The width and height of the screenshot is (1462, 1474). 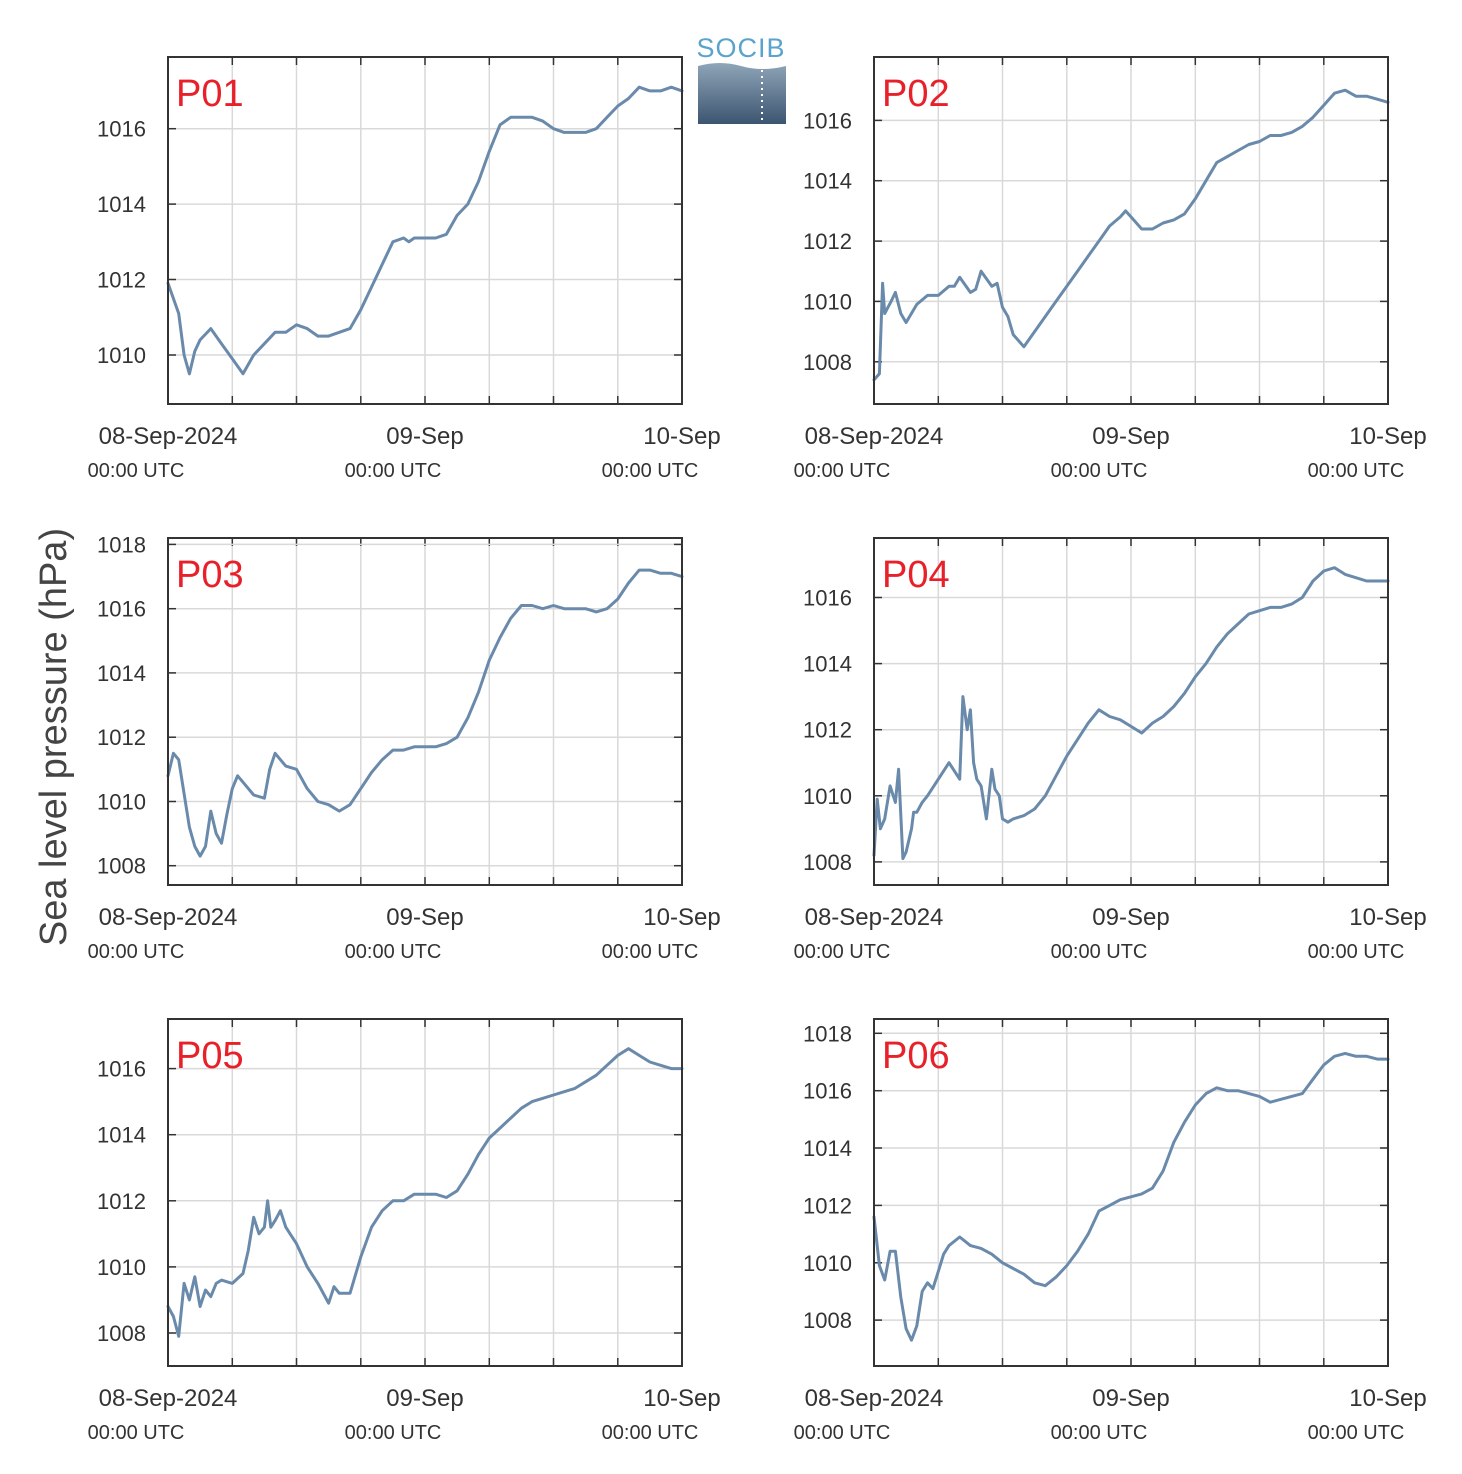 I want to click on logo-text: SOCIB, so click(x=740, y=48).